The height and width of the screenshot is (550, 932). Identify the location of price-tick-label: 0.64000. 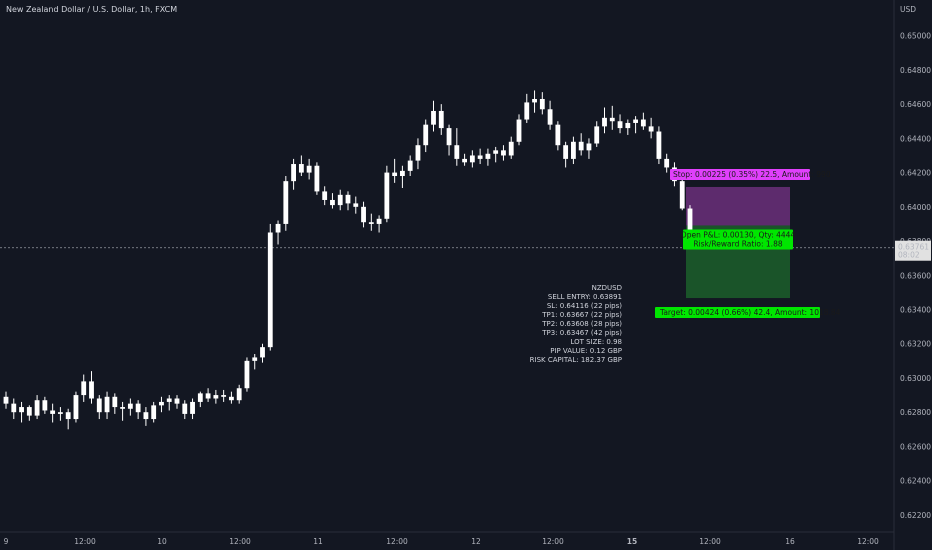
(915, 207).